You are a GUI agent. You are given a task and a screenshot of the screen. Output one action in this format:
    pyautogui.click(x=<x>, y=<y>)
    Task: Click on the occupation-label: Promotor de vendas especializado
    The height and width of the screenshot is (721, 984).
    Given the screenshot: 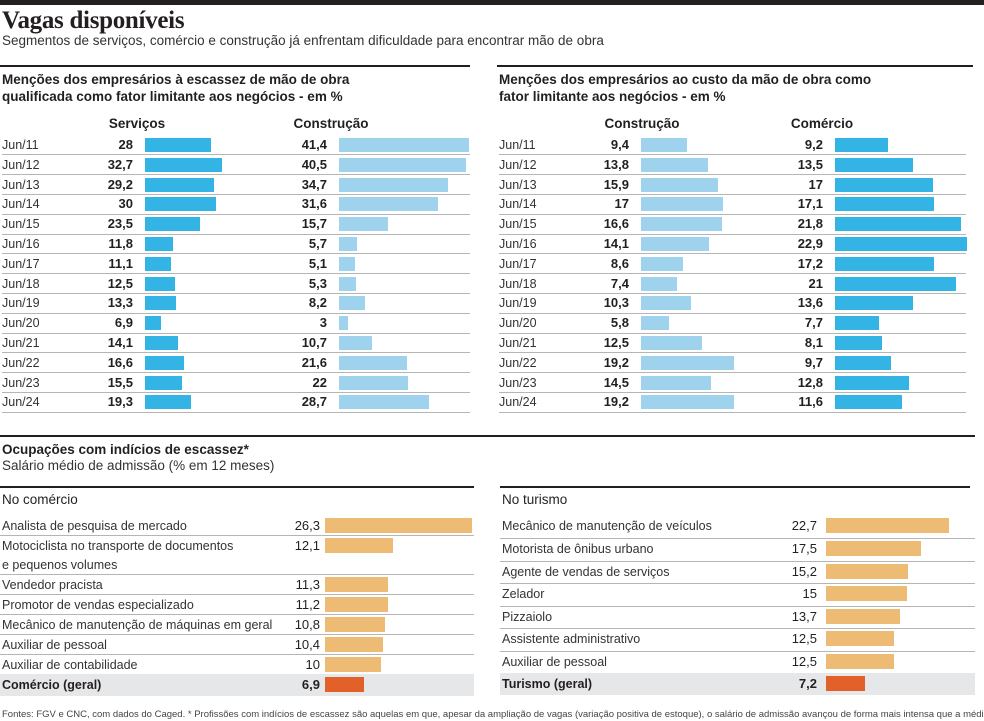 What is the action you would take?
    pyautogui.click(x=98, y=605)
    